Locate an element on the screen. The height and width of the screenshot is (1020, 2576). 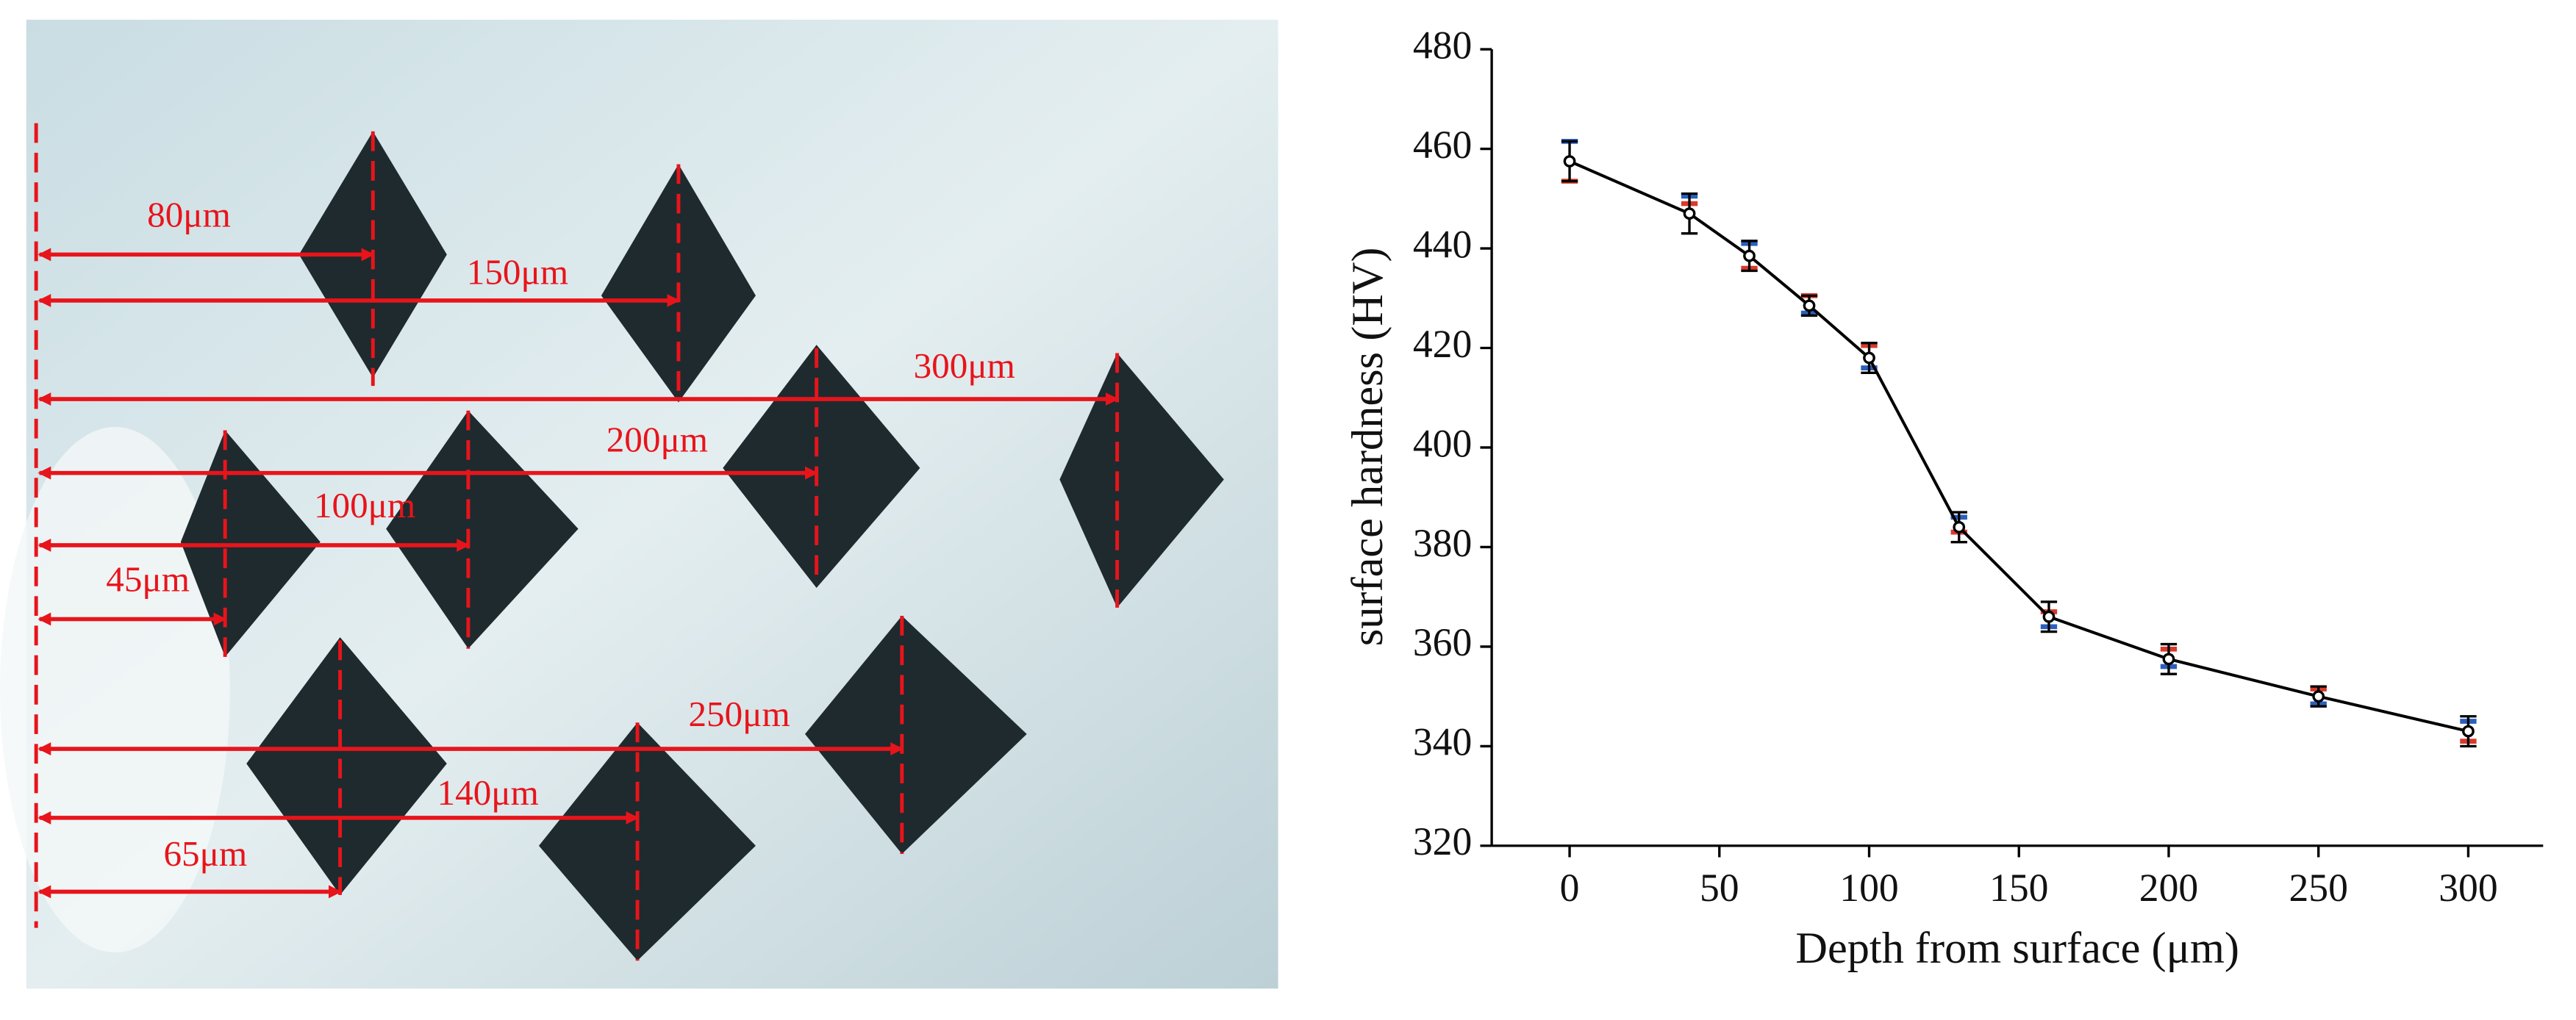
y-tick-label: 360 is located at coordinates (1442, 642).